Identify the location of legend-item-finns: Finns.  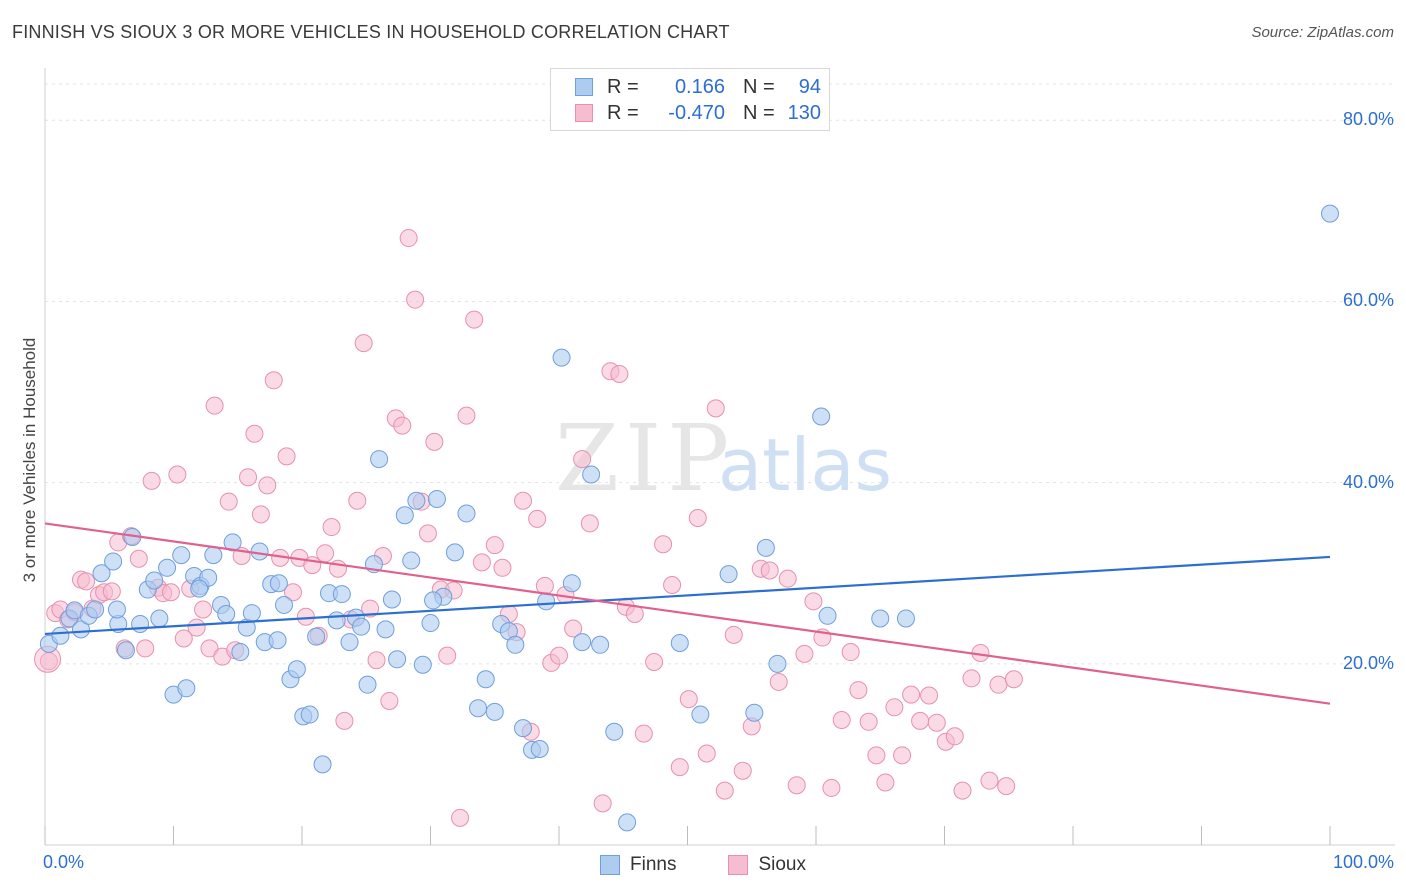
(638, 865).